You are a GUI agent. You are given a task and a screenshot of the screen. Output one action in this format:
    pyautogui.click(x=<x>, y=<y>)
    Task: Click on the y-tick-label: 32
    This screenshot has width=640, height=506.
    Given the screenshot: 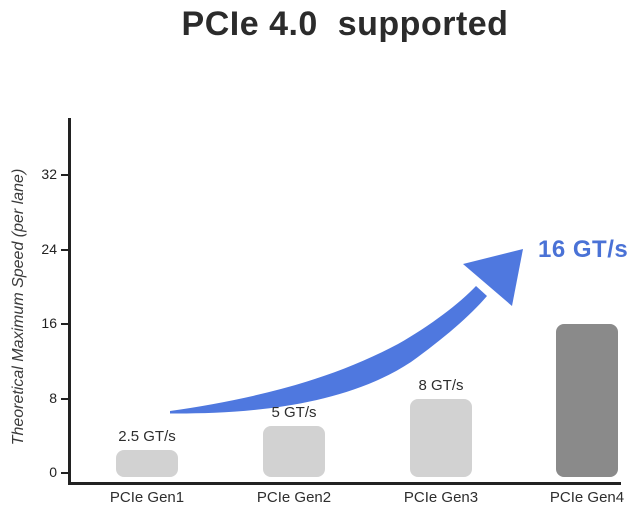 What is the action you would take?
    pyautogui.click(x=49, y=174)
    